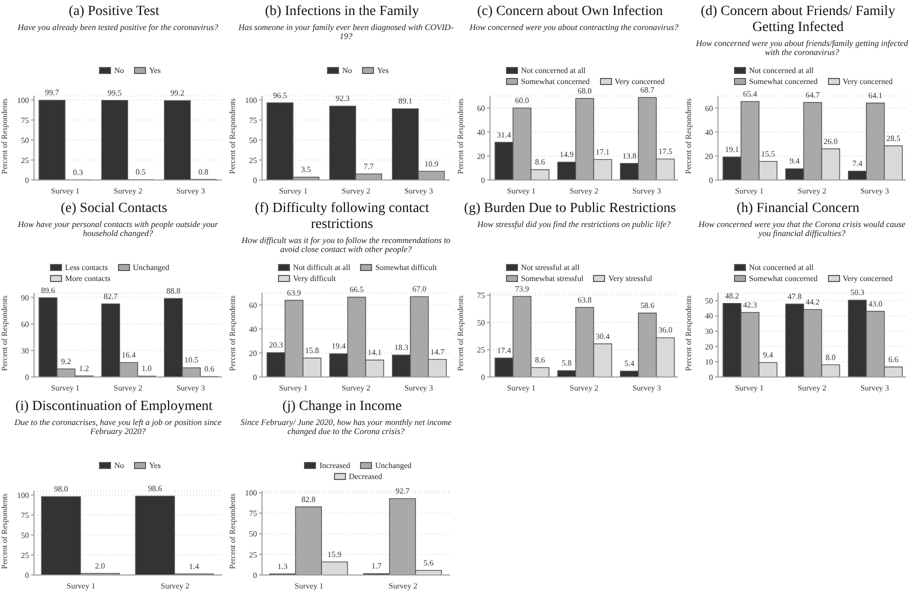 The width and height of the screenshot is (912, 592). What do you see at coordinates (867, 81) in the screenshot?
I see `legend-label: Very concerned` at bounding box center [867, 81].